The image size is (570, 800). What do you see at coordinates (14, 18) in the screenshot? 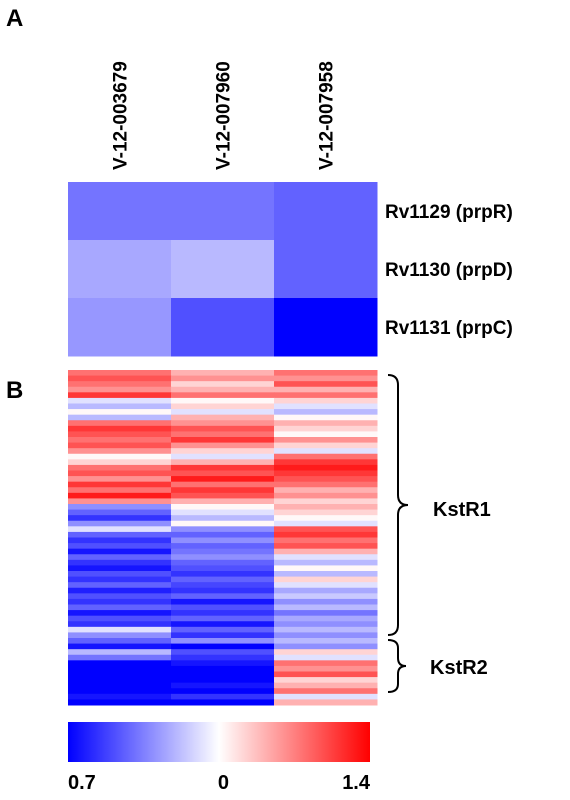
I see `panel-label: A` at bounding box center [14, 18].